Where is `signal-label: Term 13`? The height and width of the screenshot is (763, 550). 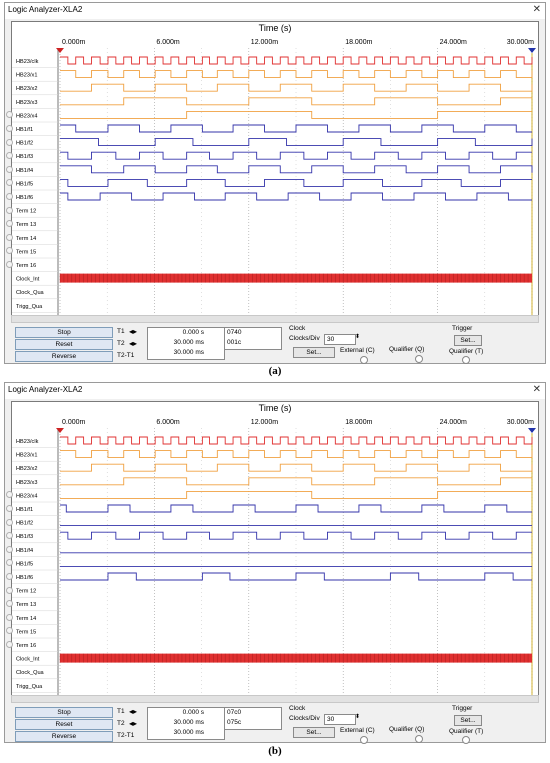 signal-label: Term 13 is located at coordinates (26, 605).